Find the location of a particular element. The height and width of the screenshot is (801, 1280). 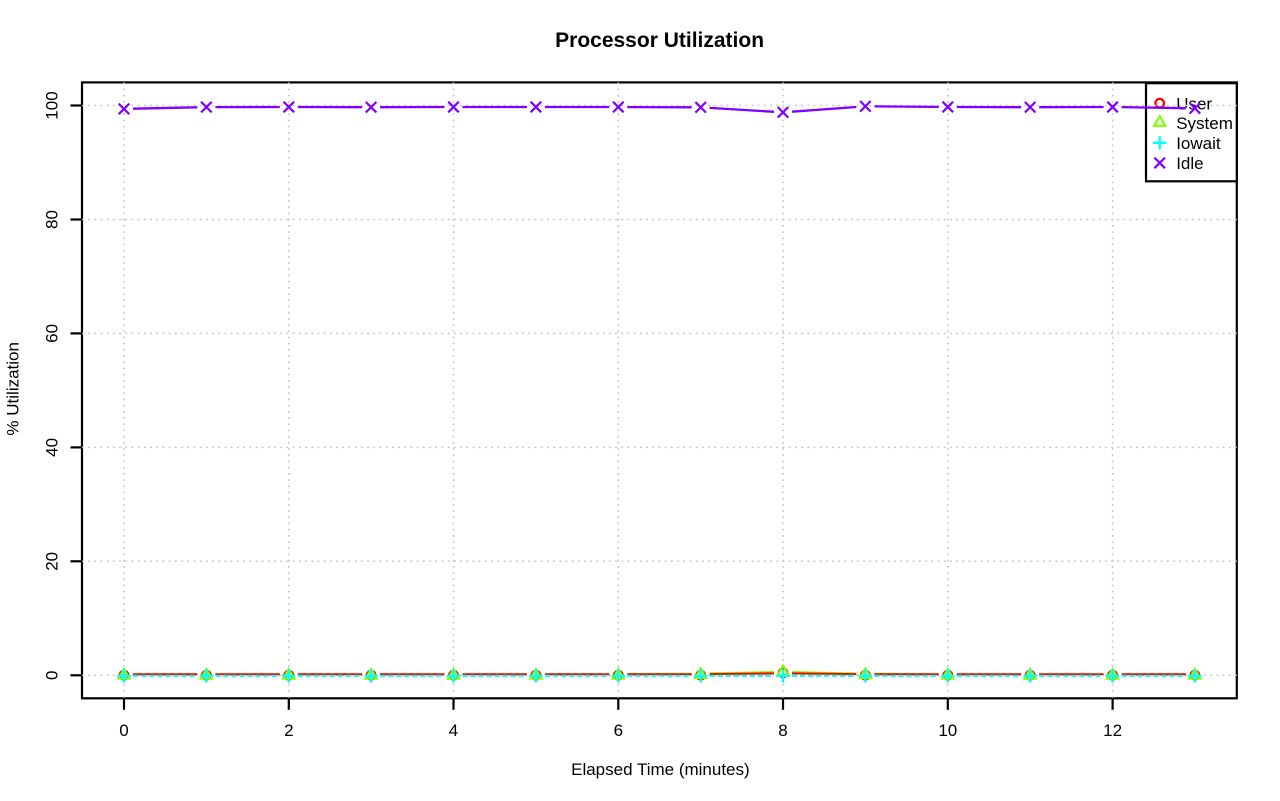

svg-text: Processor Utilization is located at coordinates (659, 40).